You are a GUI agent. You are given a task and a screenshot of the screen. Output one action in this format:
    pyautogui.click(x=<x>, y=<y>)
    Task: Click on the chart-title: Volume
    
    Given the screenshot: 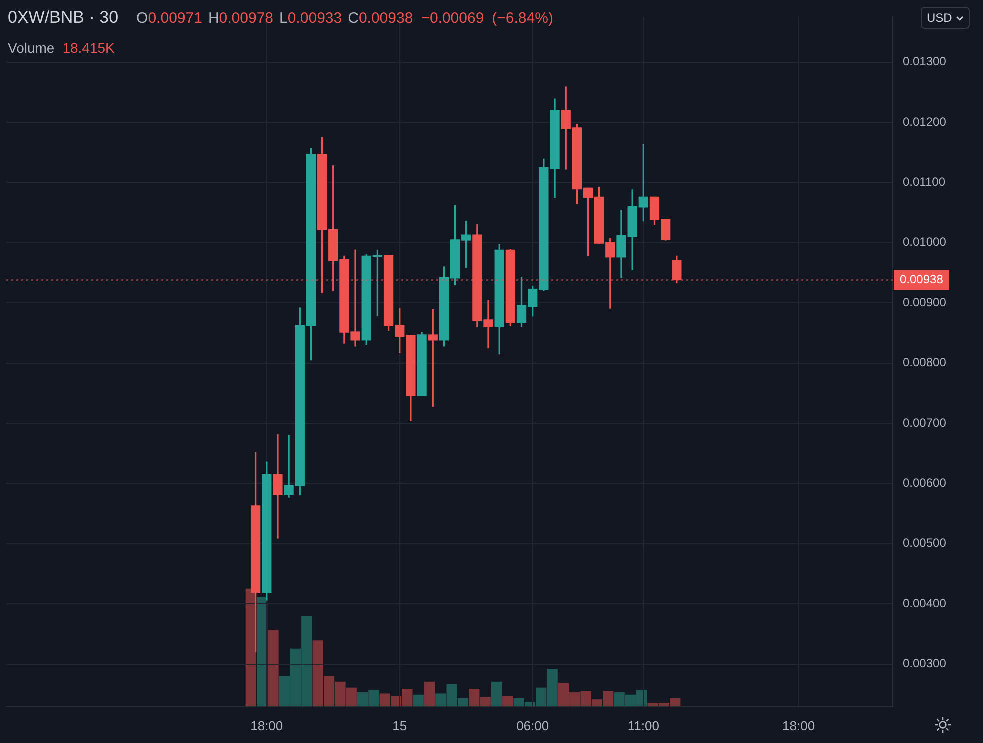 What is the action you would take?
    pyautogui.click(x=31, y=48)
    